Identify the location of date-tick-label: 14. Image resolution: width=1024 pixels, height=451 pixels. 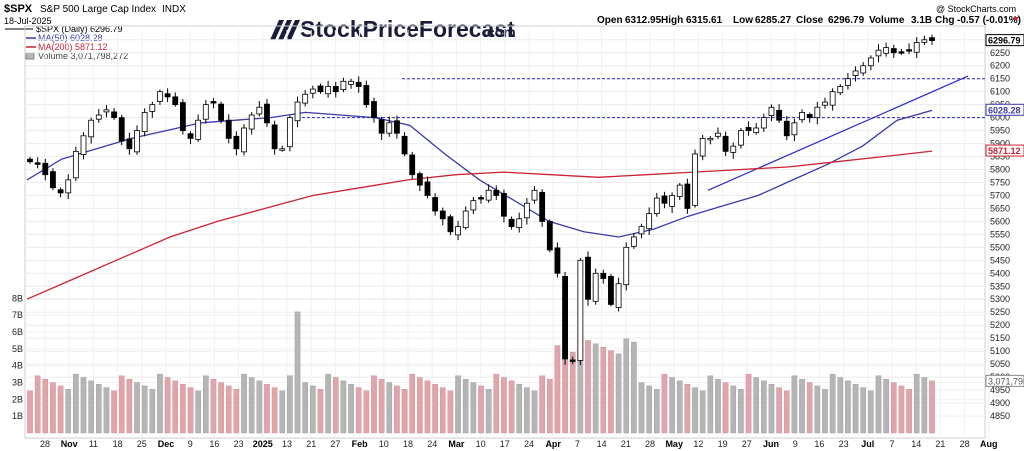
(602, 444).